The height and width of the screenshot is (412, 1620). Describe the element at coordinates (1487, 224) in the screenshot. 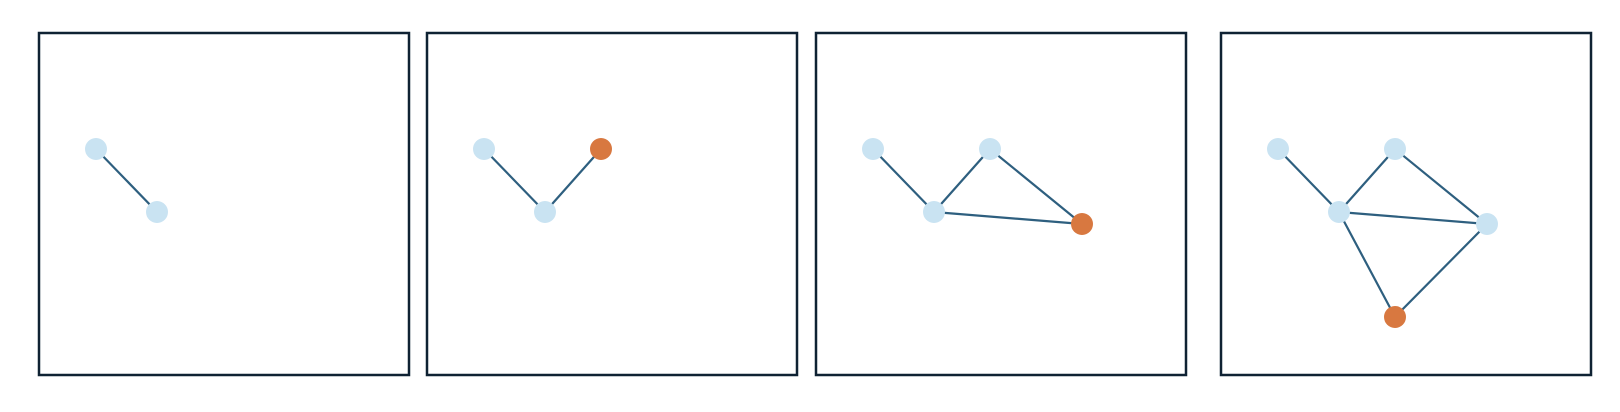

I see `node-d` at that location.